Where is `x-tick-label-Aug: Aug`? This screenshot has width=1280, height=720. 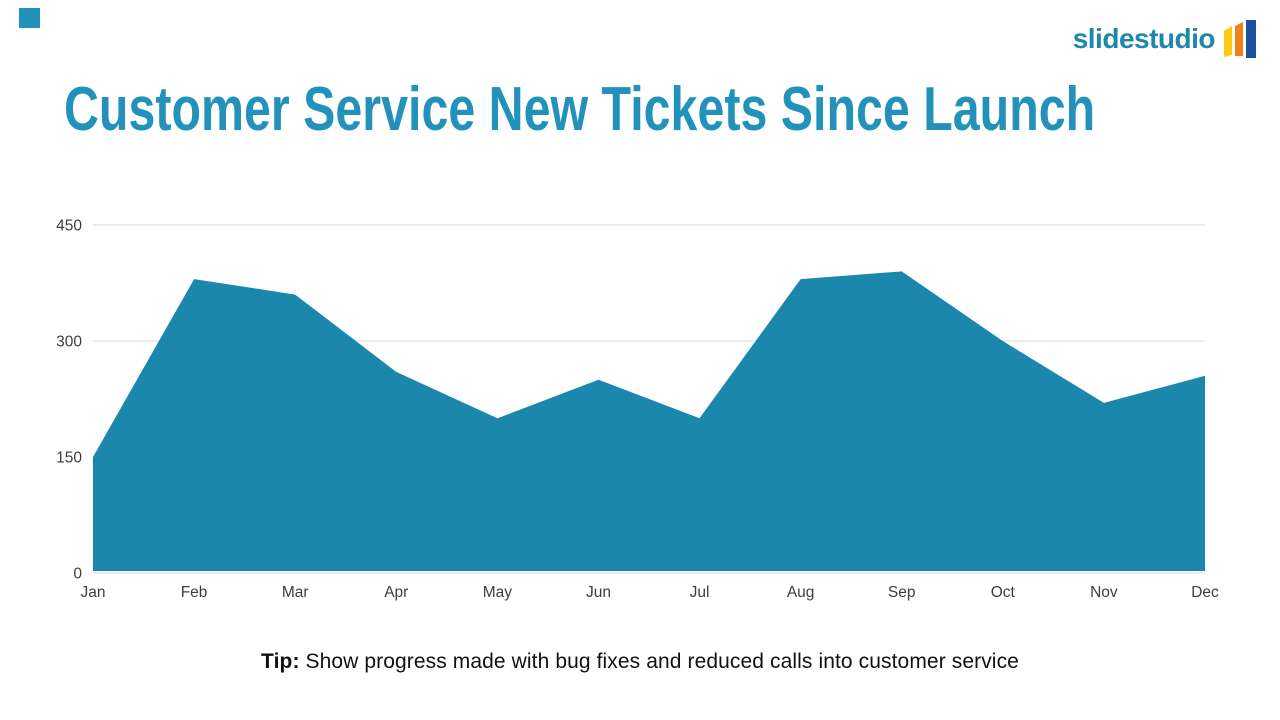
x-tick-label-Aug: Aug is located at coordinates (801, 592).